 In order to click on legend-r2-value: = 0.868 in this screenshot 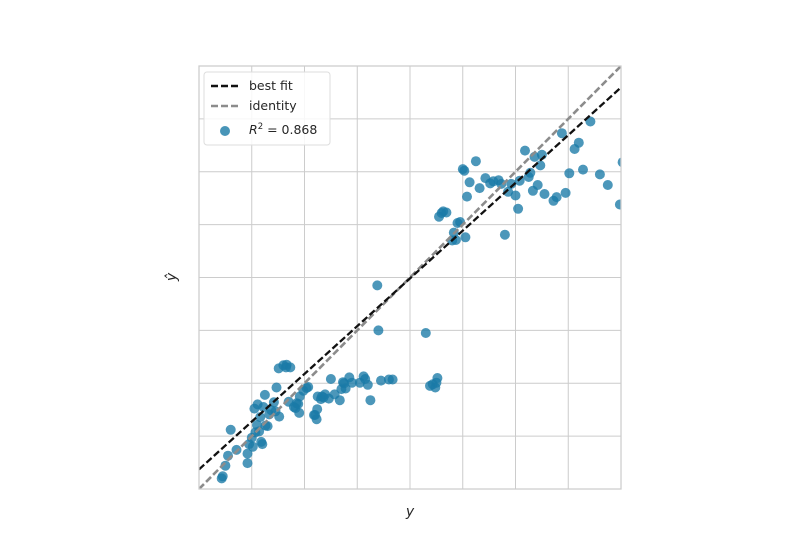, I will do `click(290, 129)`.